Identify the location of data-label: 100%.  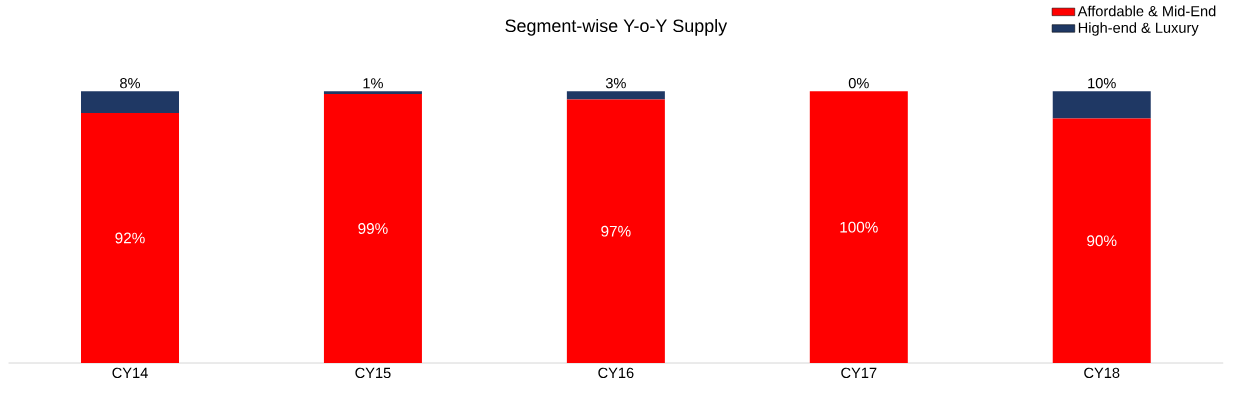
(859, 227).